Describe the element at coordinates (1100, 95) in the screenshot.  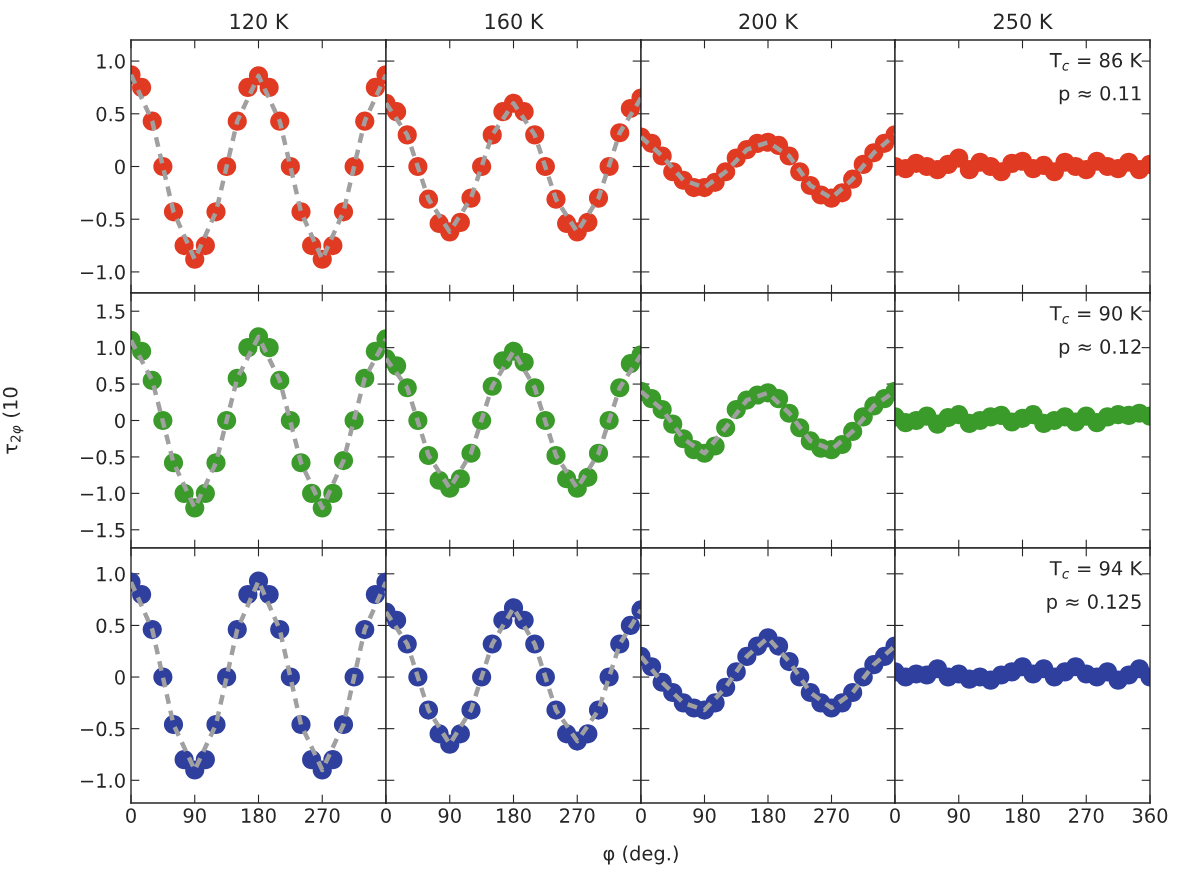
I see `annotation: p ≈ 0.11` at that location.